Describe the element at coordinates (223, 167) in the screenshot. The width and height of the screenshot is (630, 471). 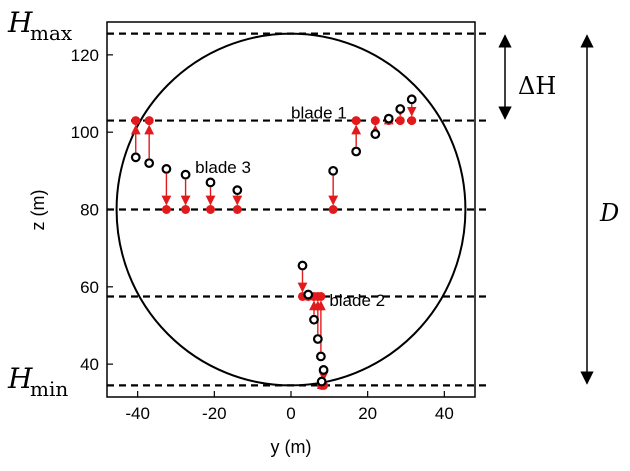
I see `blade-3-label: blade 3` at that location.